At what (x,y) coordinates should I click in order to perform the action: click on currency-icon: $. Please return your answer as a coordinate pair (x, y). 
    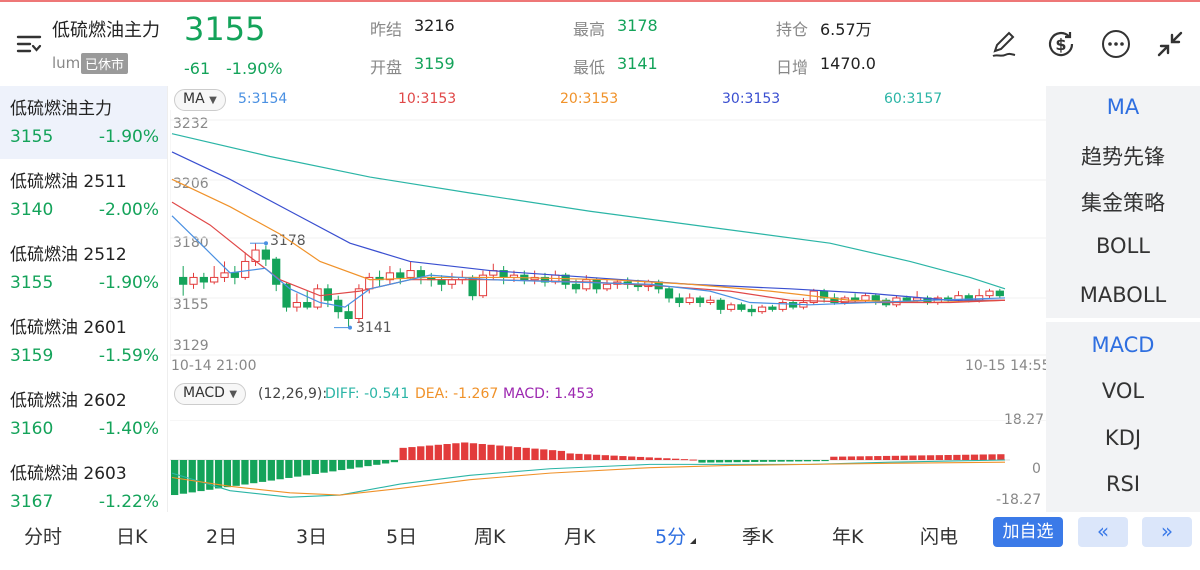
    Looking at the image, I should click on (1061, 44).